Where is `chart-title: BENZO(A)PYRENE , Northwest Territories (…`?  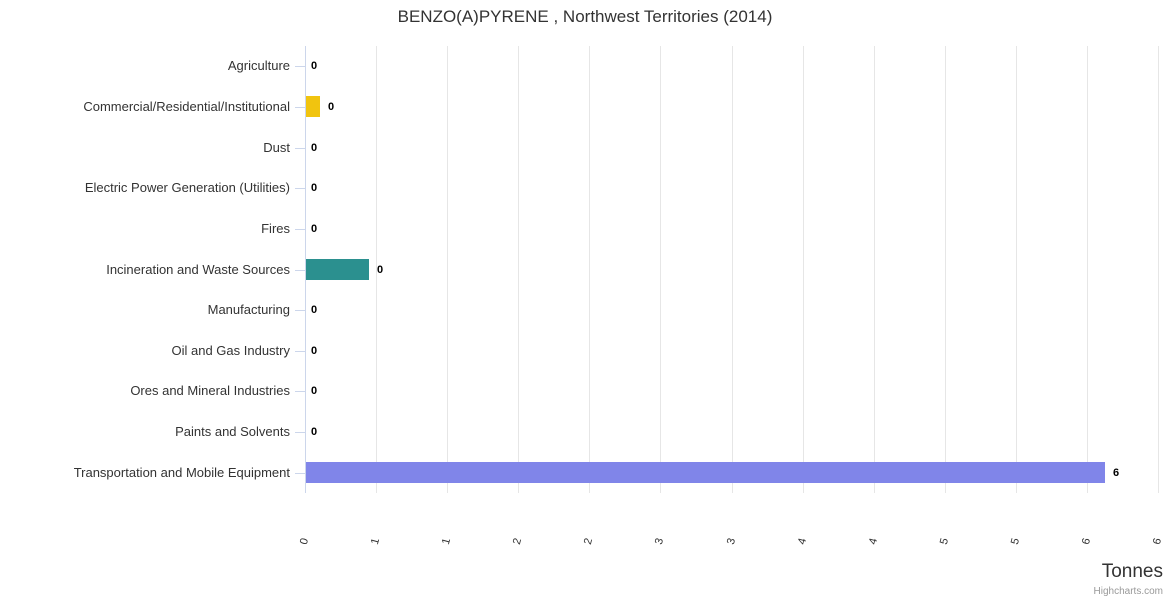
chart-title: BENZO(A)PYRENE , Northwest Territories (… is located at coordinates (585, 16).